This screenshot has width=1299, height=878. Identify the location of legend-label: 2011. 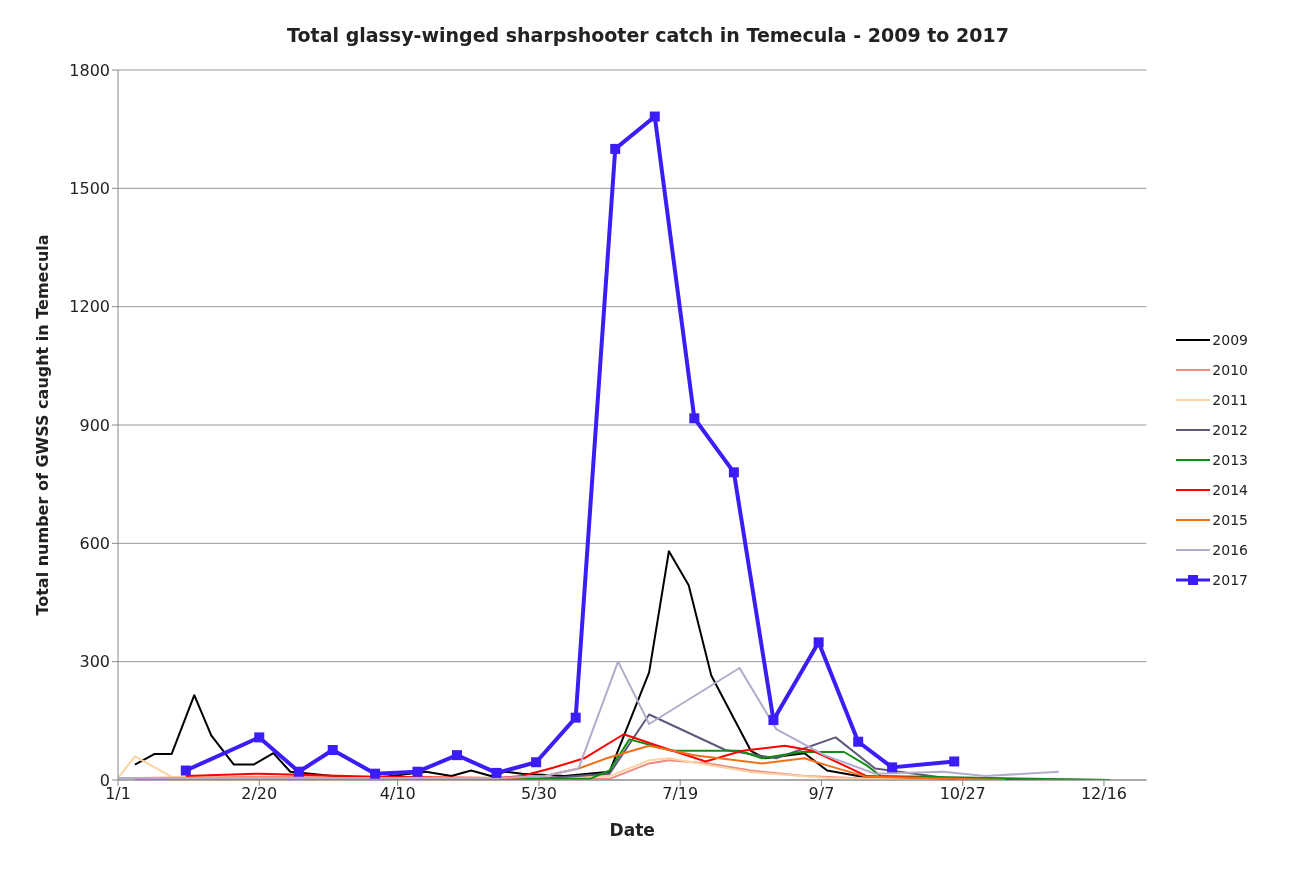
(1229, 400).